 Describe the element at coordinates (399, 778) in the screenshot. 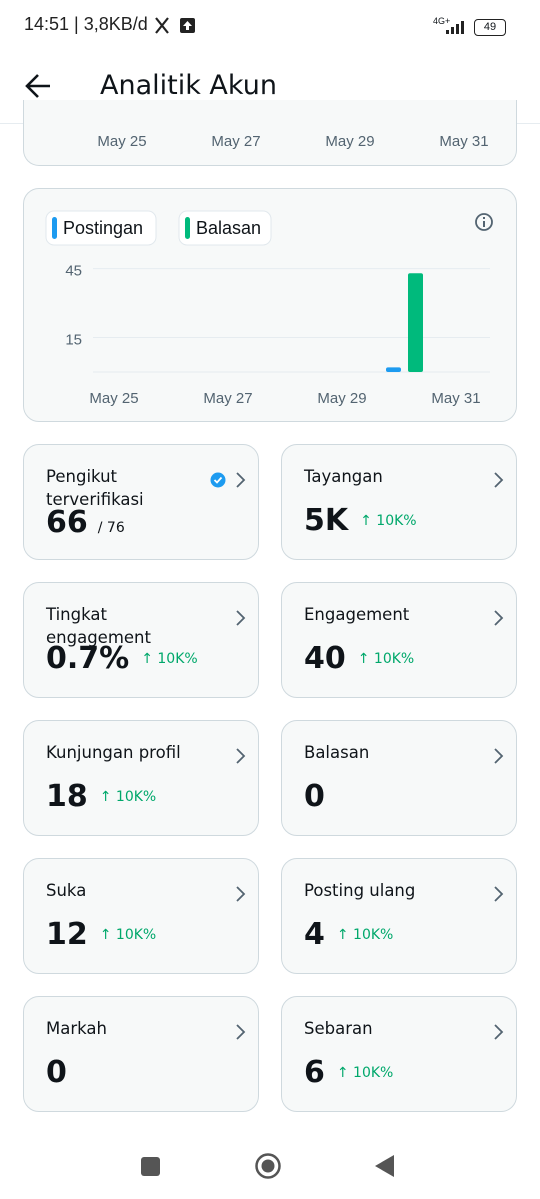

I see `metric-card: Balasan 0` at that location.